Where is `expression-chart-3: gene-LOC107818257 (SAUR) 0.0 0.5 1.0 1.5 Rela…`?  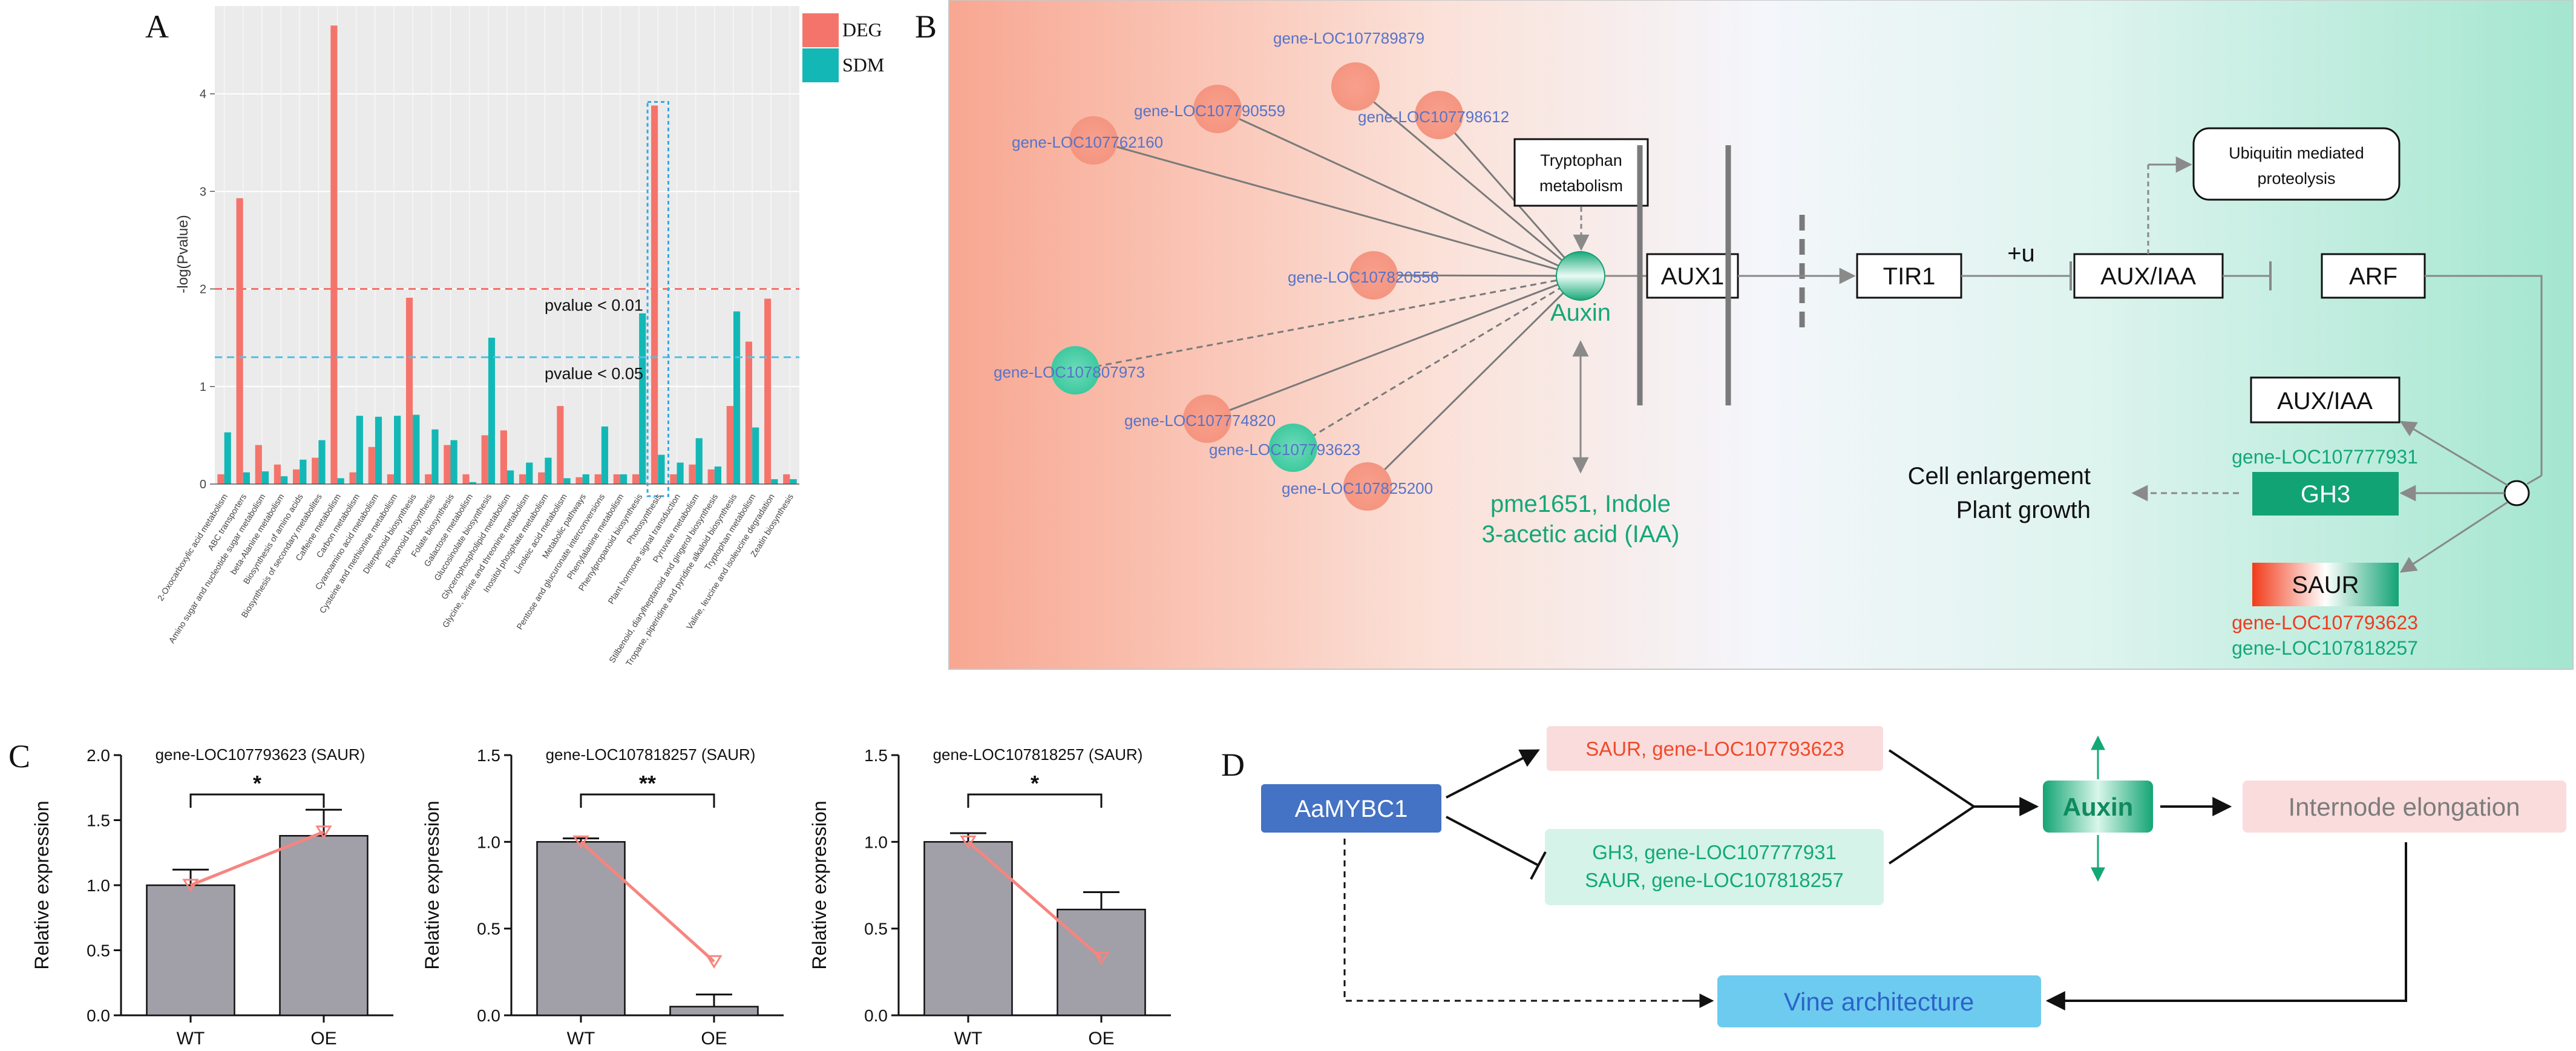
expression-chart-3: gene-LOC107818257 (SAUR) 0.0 0.5 1.0 1.5 Rela… is located at coordinates (989, 897).